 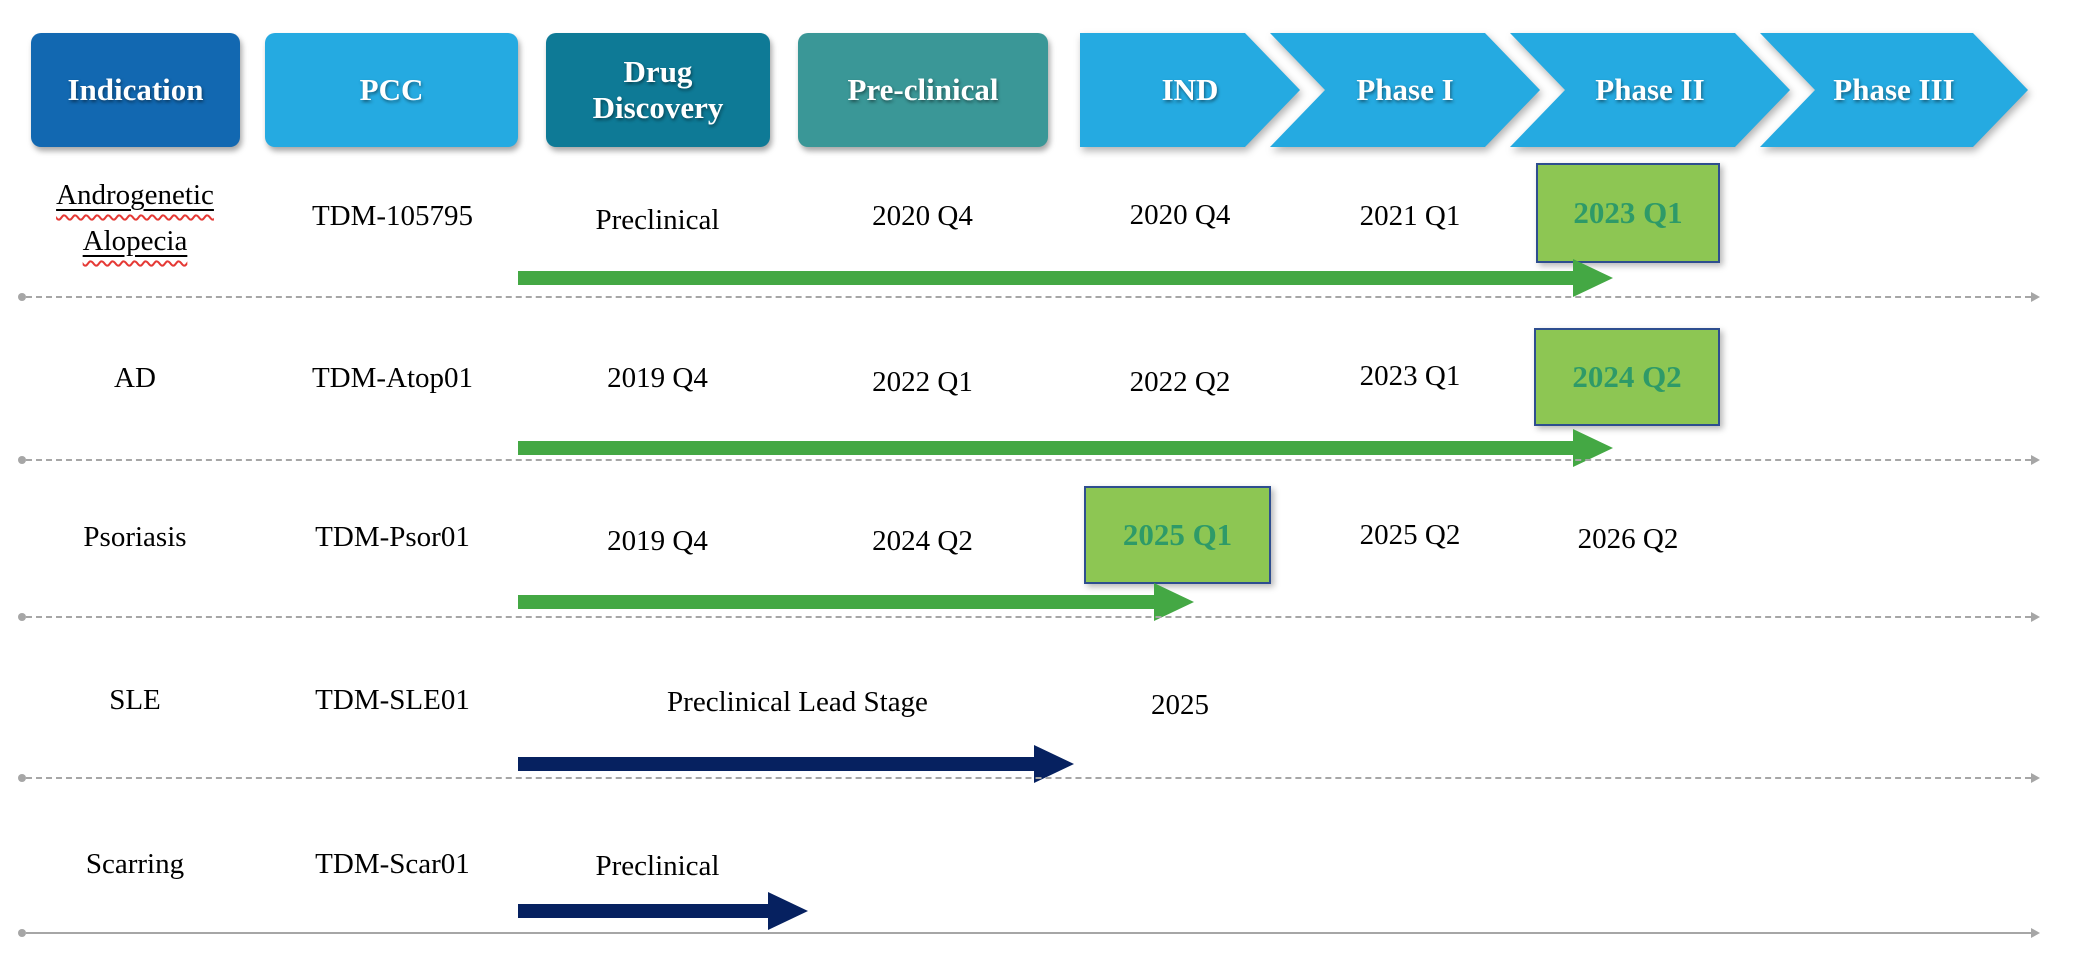 What do you see at coordinates (923, 90) in the screenshot?
I see `header-box-pre-clinical: Pre-clinical` at bounding box center [923, 90].